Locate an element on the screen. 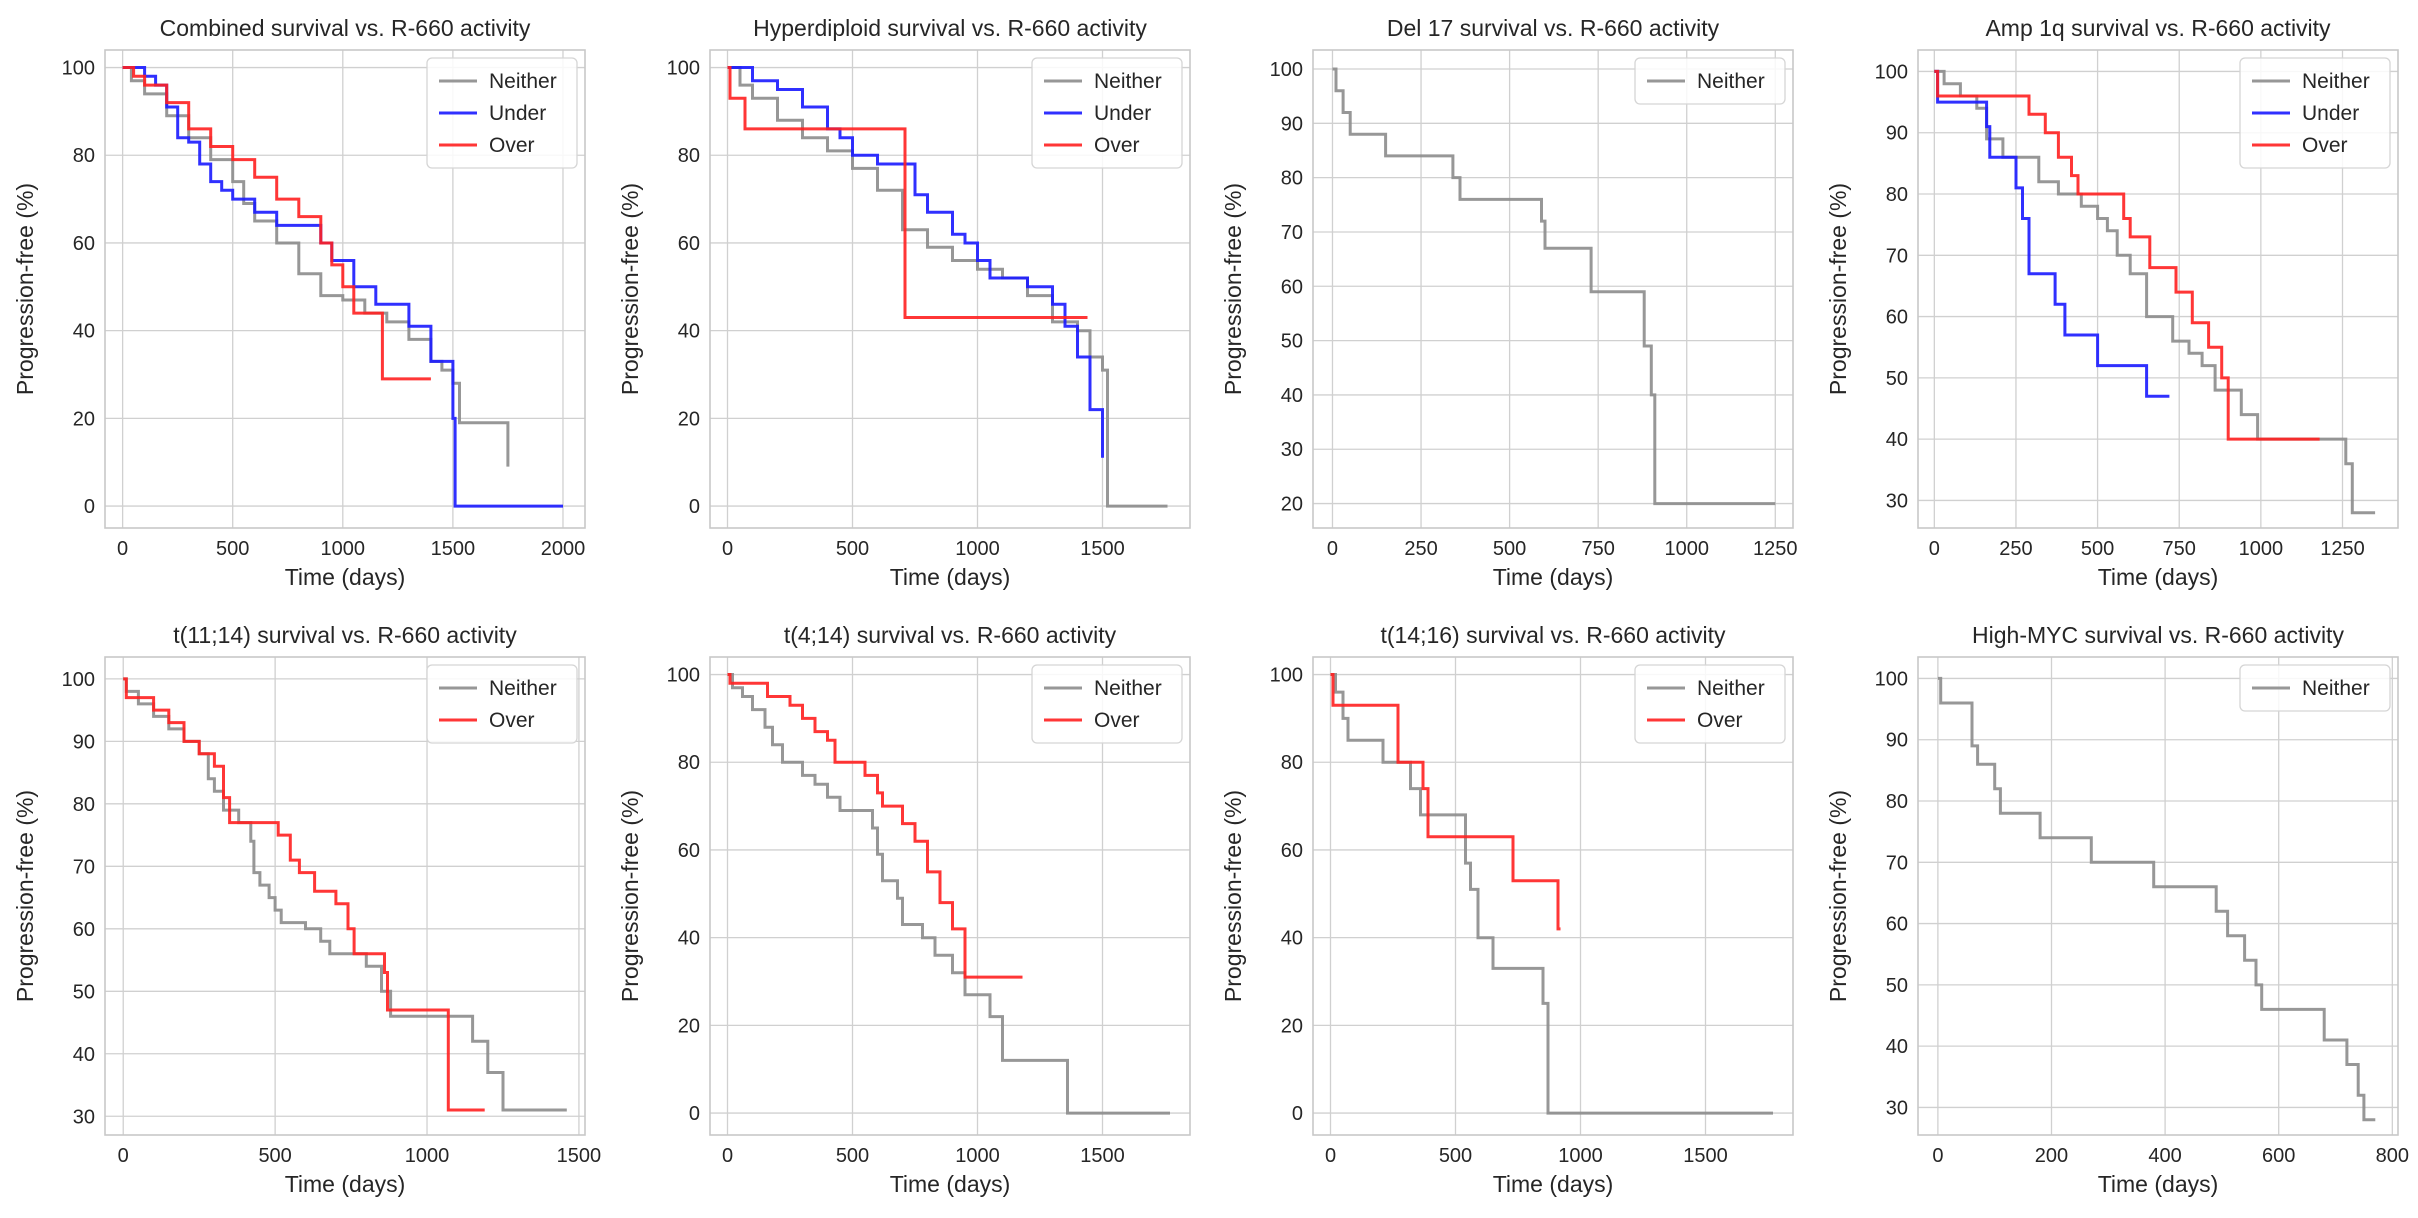 This screenshot has height=1218, width=2418. plot-area is located at coordinates (2158, 896).